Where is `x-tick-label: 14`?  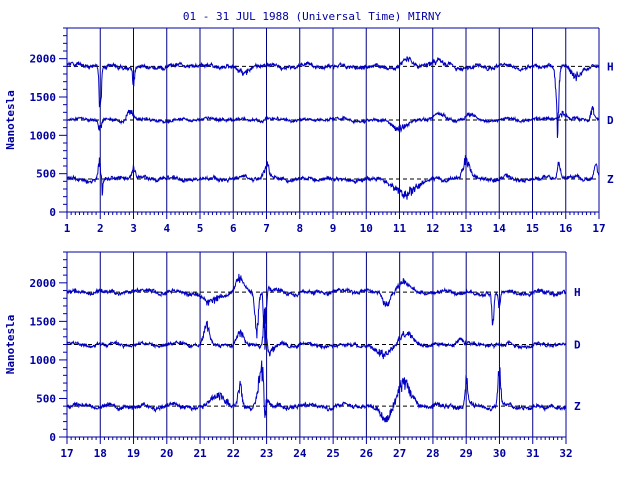 x-tick-label: 14 is located at coordinates (500, 228).